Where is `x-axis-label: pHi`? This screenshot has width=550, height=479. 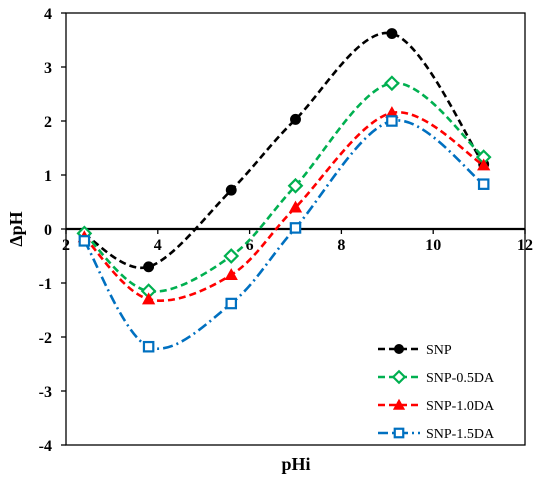
x-axis-label: pHi is located at coordinates (295, 464).